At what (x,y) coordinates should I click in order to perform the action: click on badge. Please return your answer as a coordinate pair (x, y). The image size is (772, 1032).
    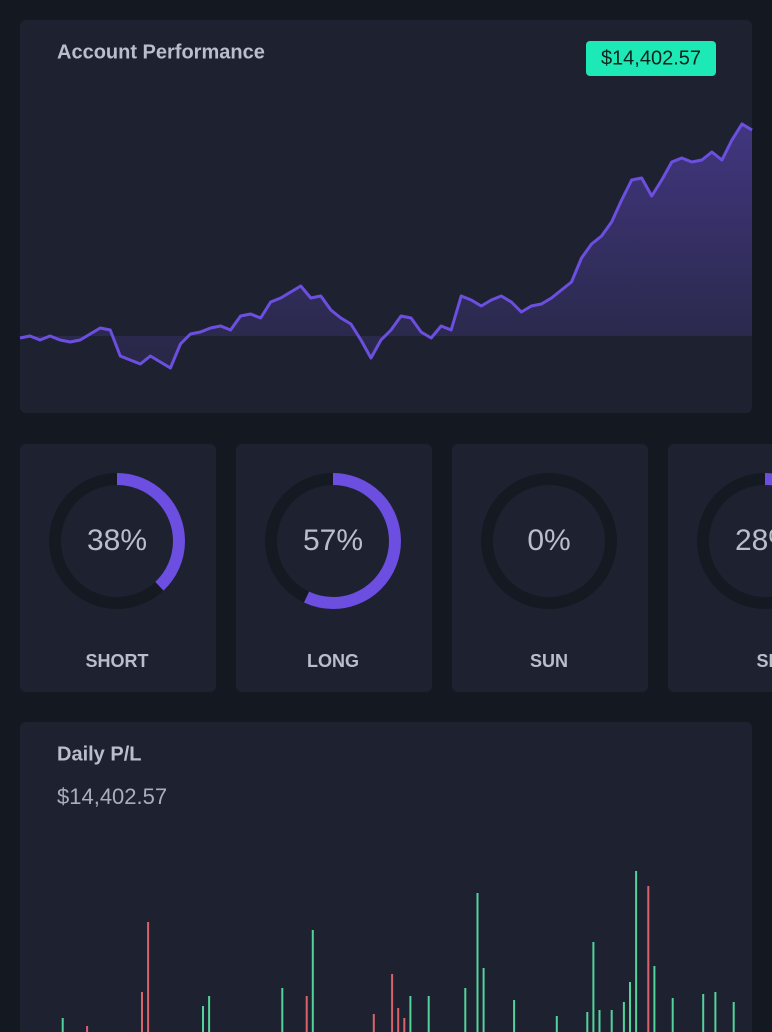
    Looking at the image, I should click on (651, 58).